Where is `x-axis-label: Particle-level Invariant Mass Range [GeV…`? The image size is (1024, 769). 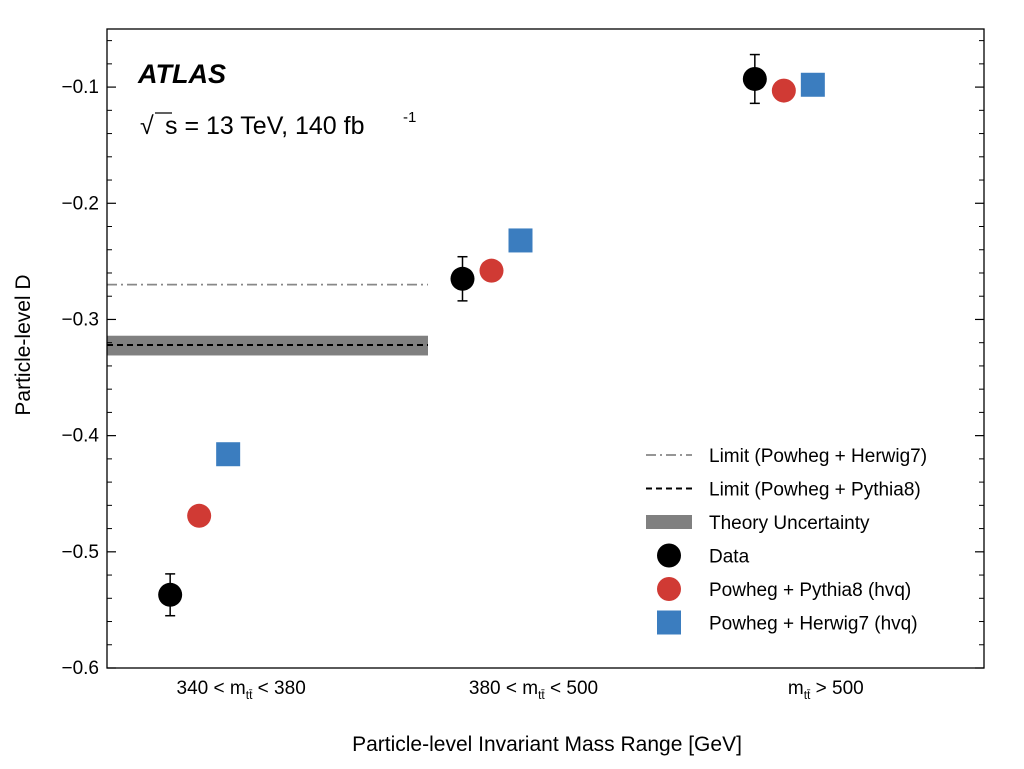 x-axis-label: Particle-level Invariant Mass Range [GeV… is located at coordinates (547, 744).